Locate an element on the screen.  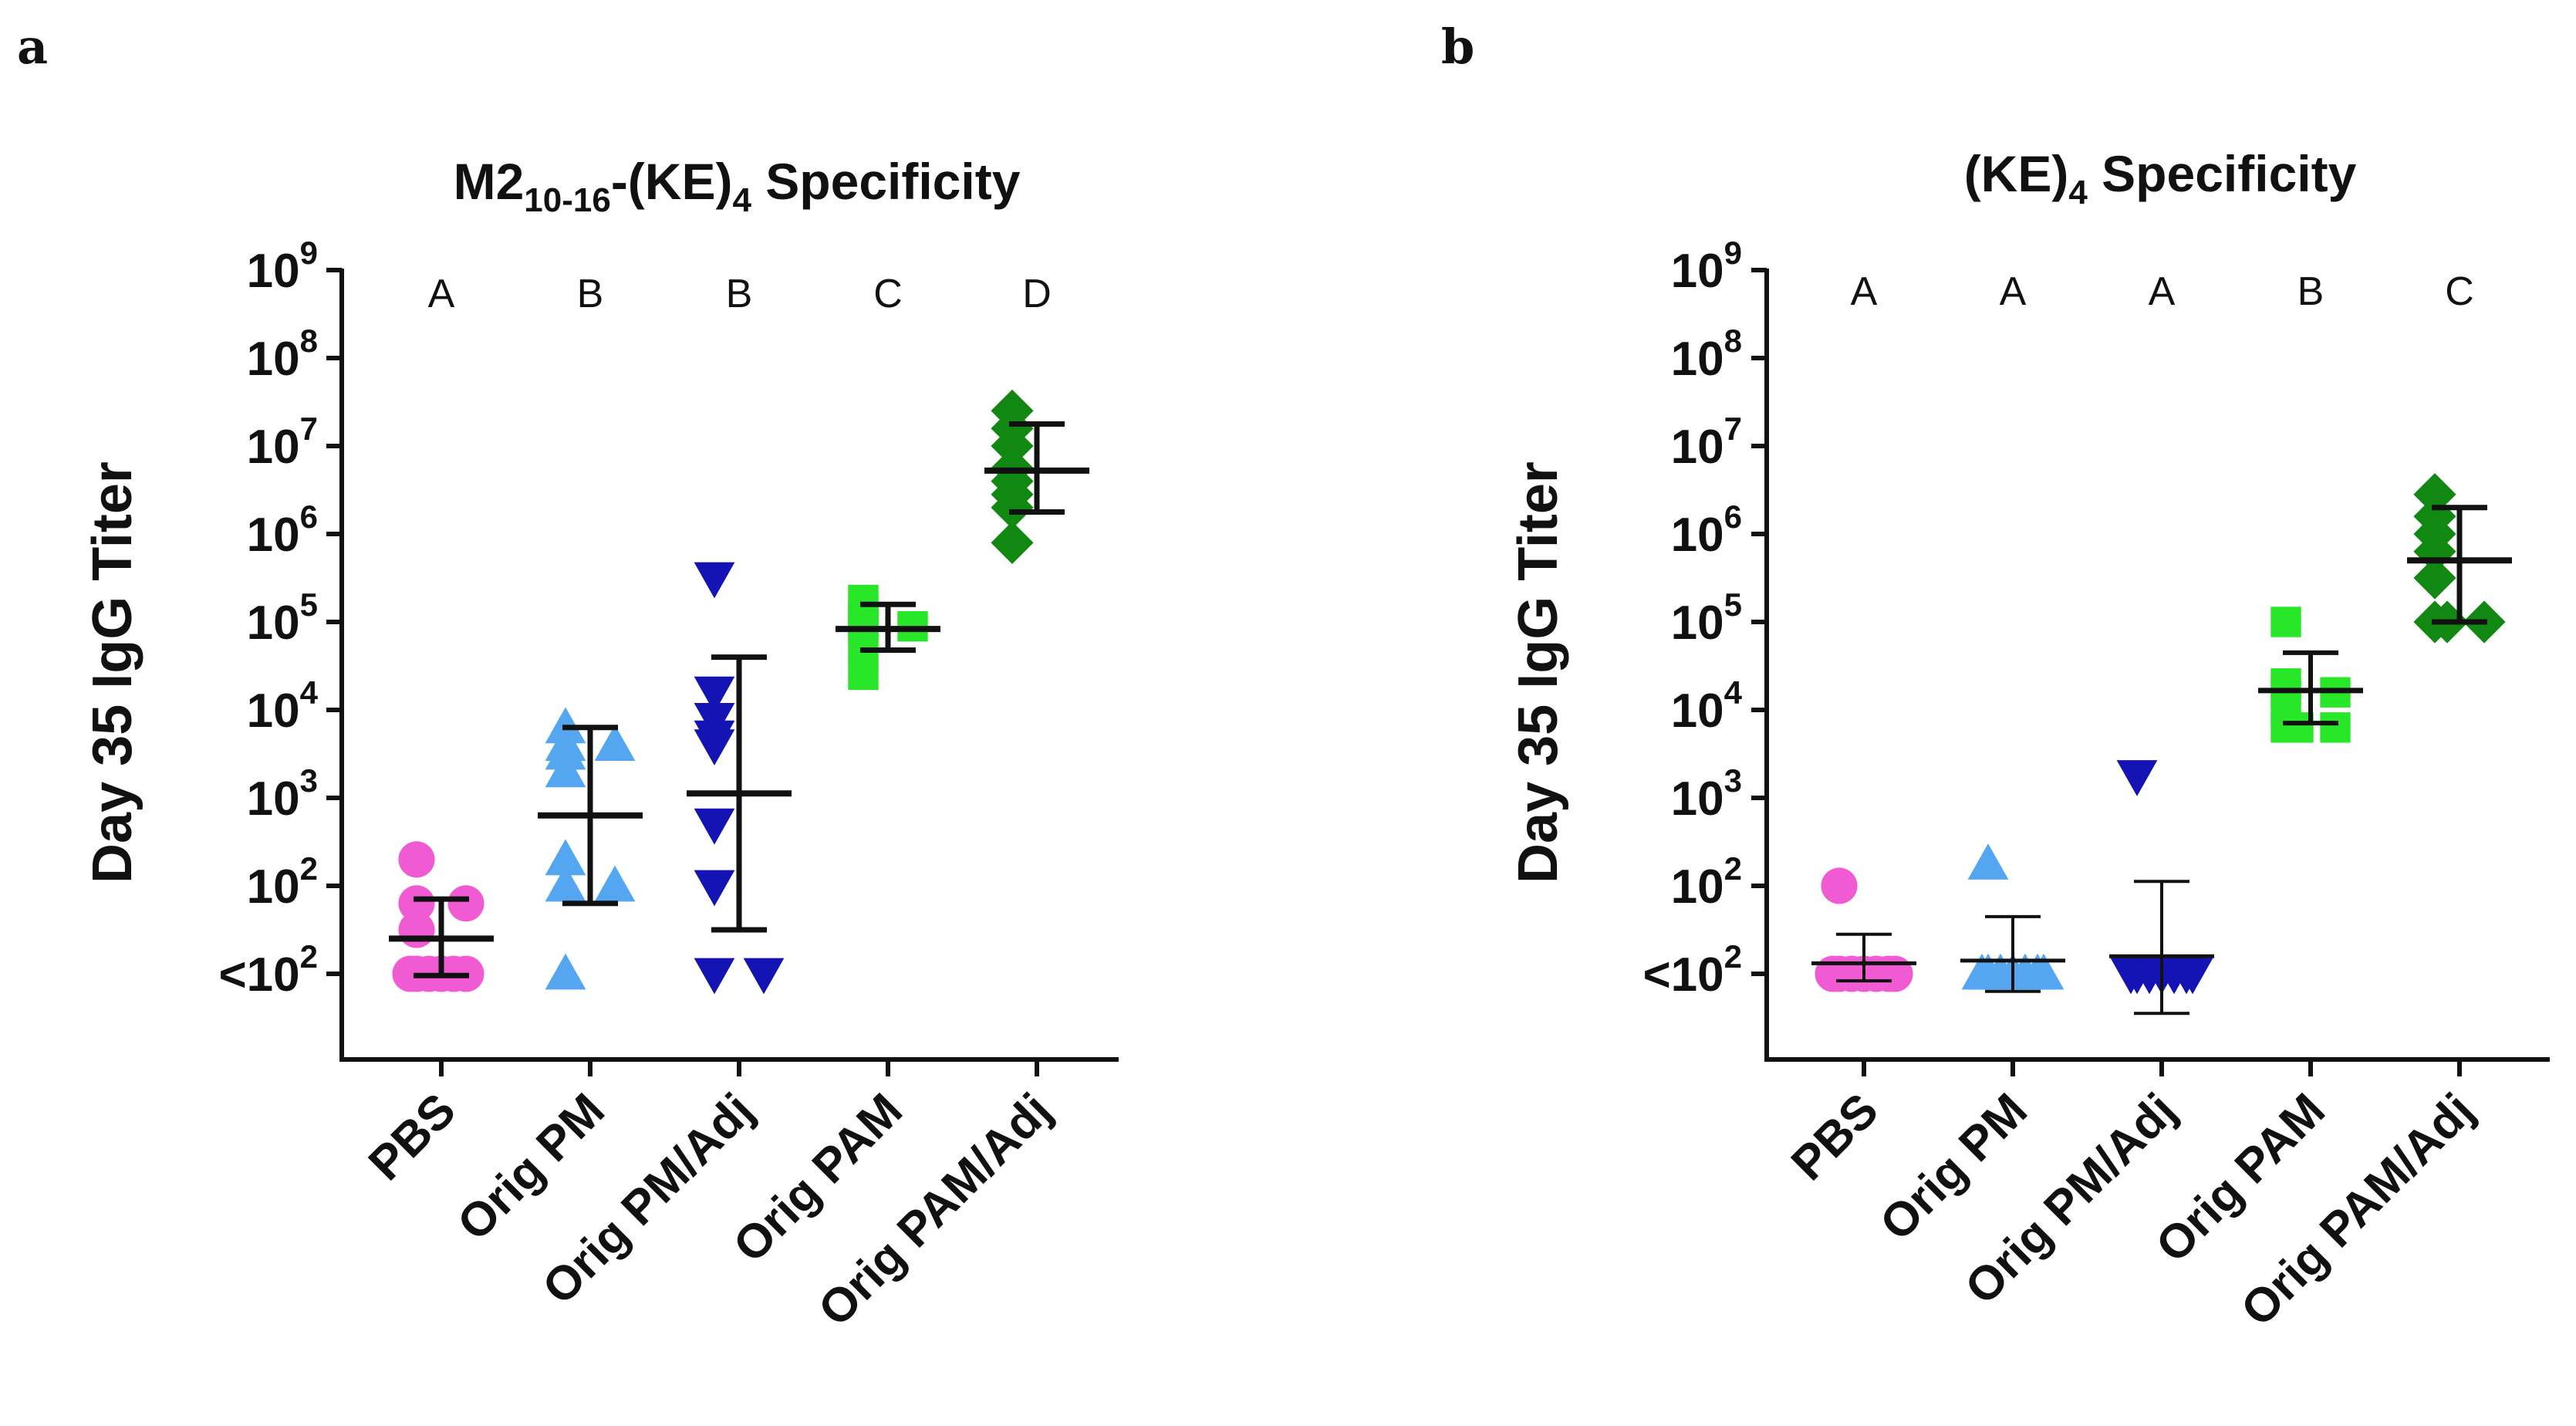
chart-title: (KE)4 Specificity is located at coordinates (2160, 178).